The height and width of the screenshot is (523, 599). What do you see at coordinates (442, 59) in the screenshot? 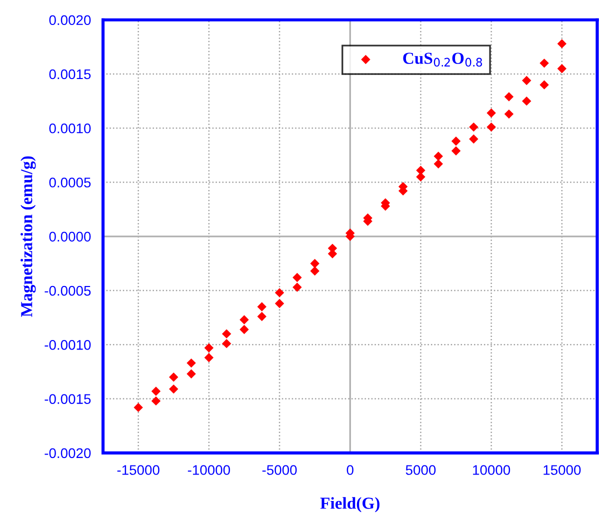
I see `legend-label: CuS$_{0.2}$O$_{0.8}$` at bounding box center [442, 59].